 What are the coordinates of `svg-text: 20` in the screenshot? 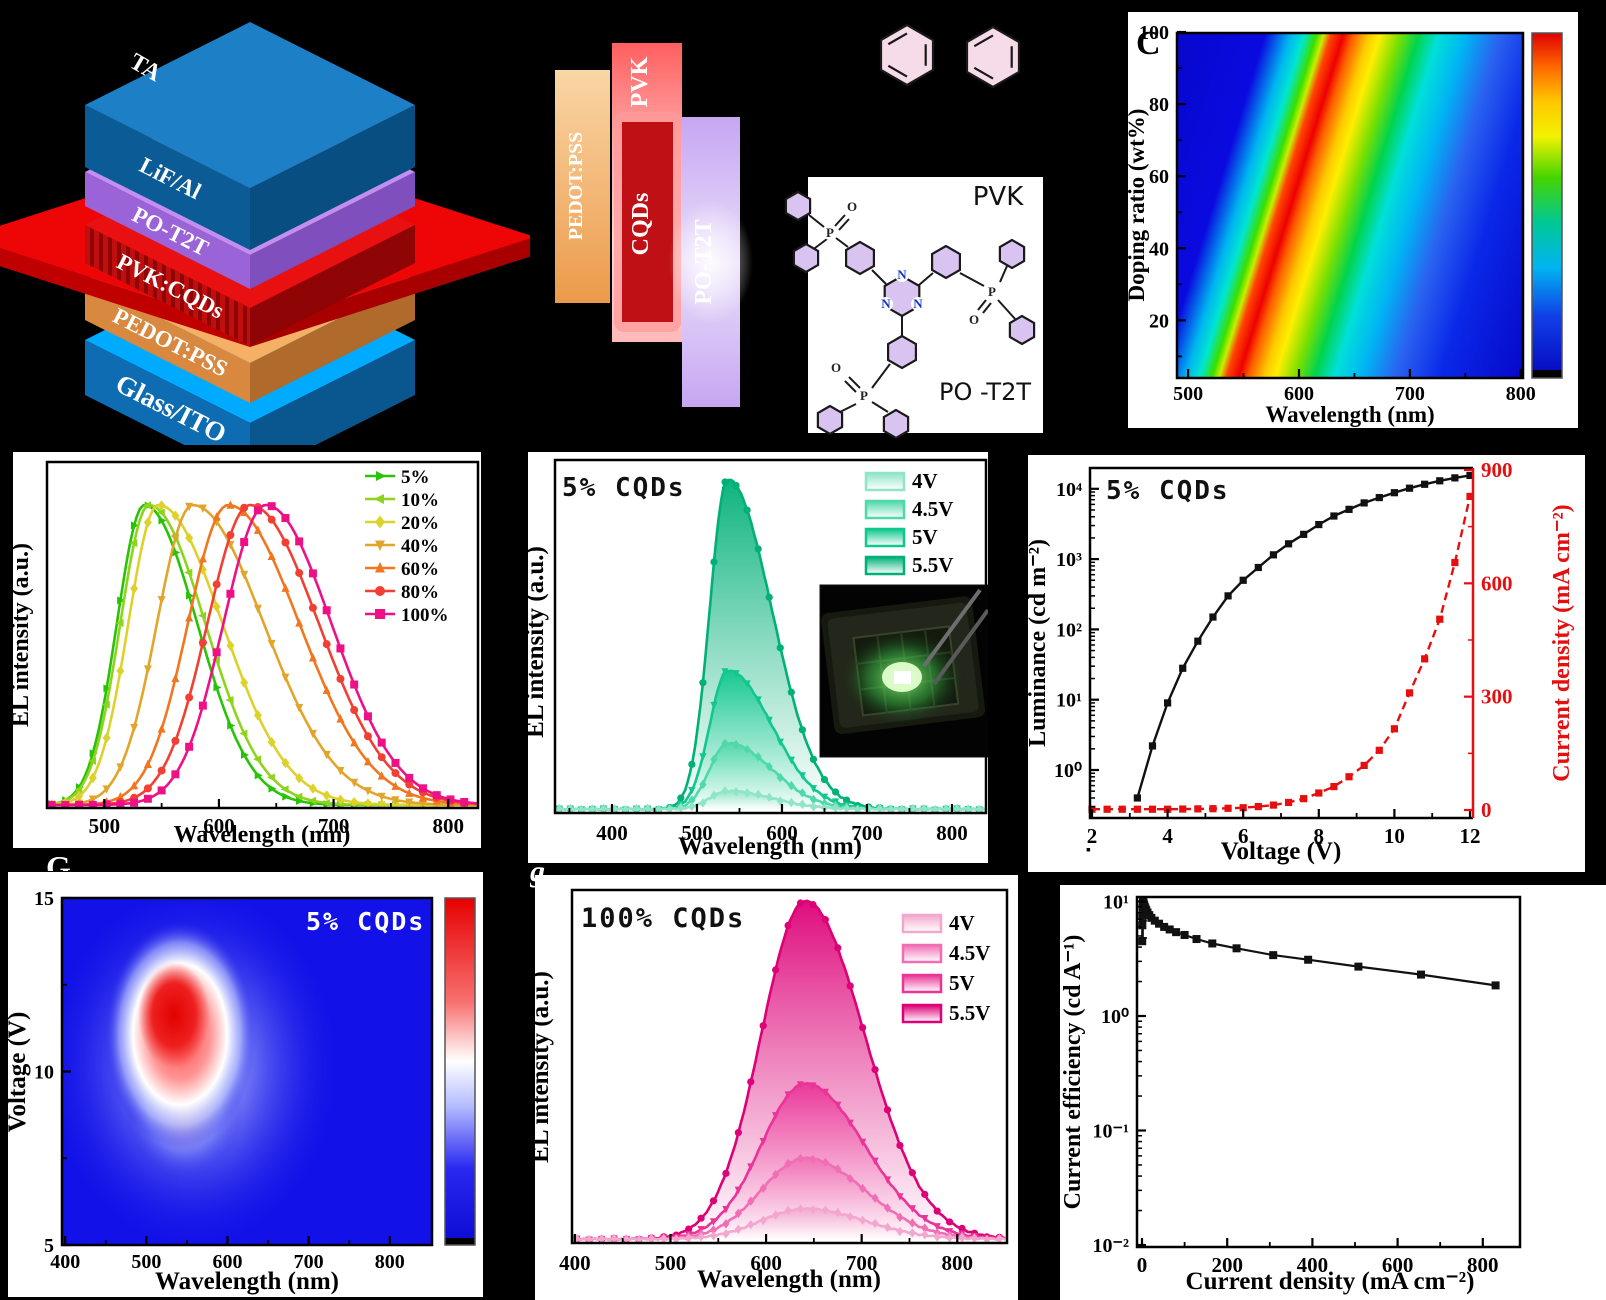 It's located at (1159, 321).